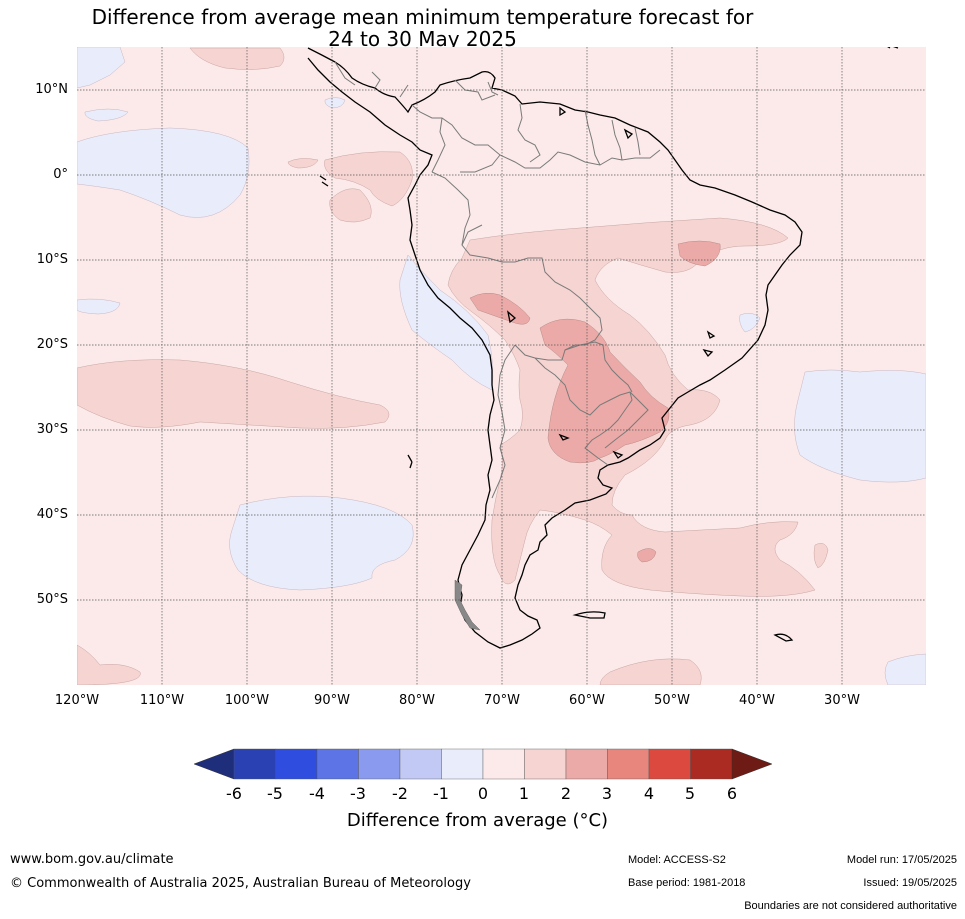 This screenshot has height=919, width=965. Describe the element at coordinates (162, 700) in the screenshot. I see `lon-label-110w: 110°W` at that location.